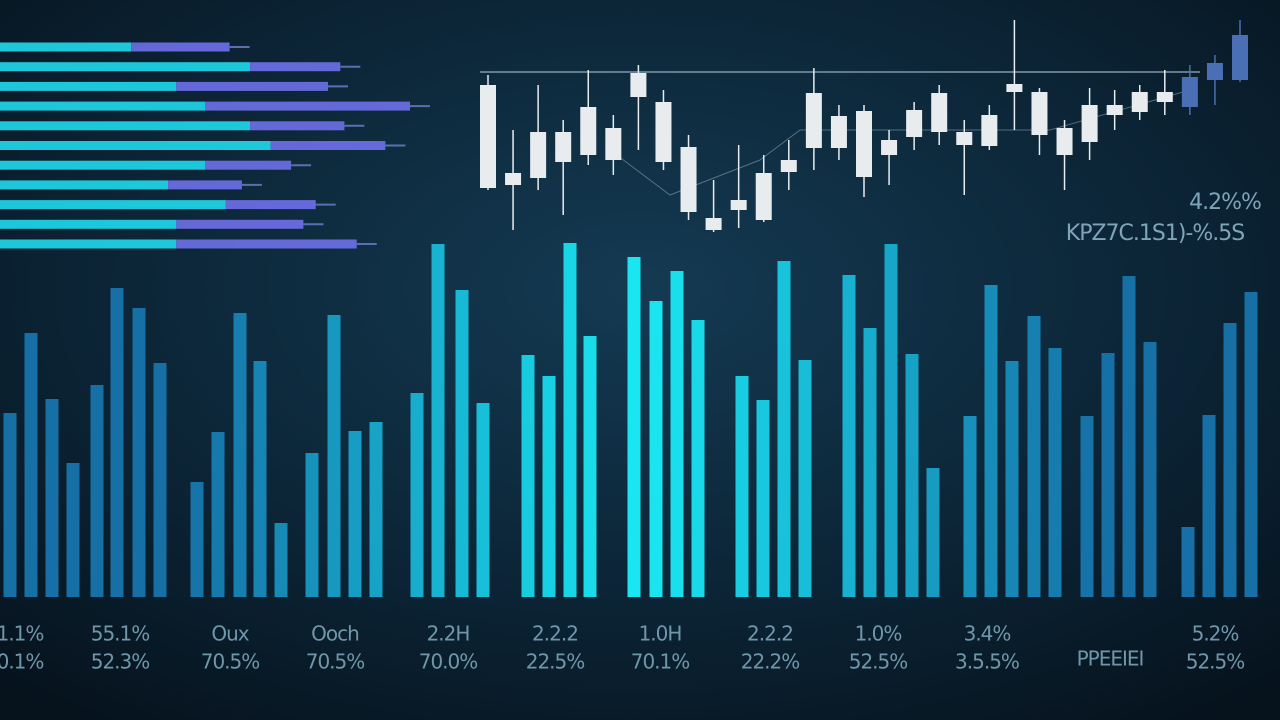 This screenshot has height=720, width=1280. Describe the element at coordinates (21, 634) in the screenshot. I see `bar-label: 1.1%` at that location.